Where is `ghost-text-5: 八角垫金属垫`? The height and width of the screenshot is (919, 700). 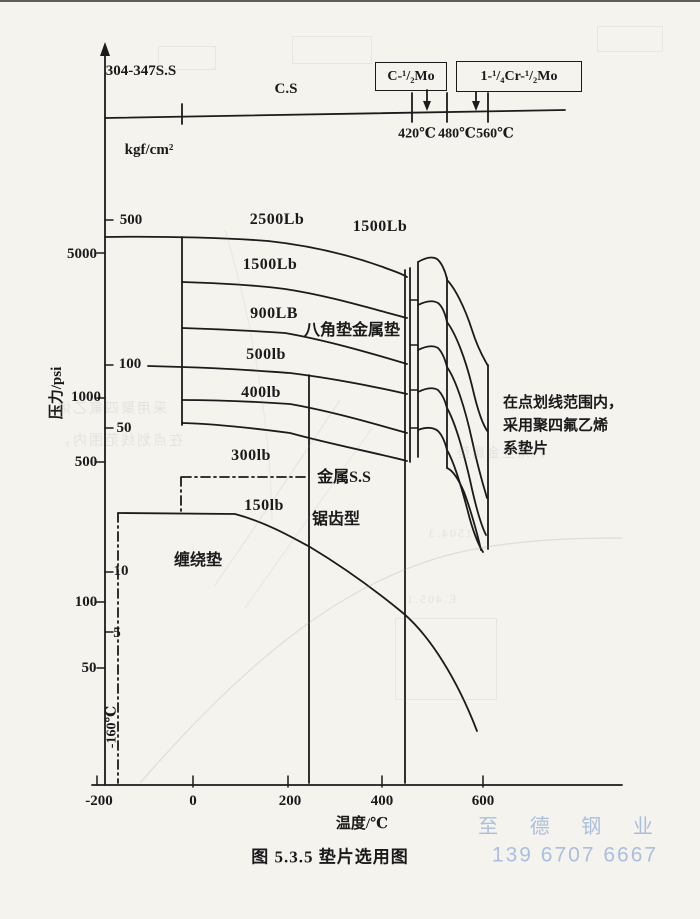
ghost-text-5: 八角垫金属垫 is located at coordinates (500, 452).